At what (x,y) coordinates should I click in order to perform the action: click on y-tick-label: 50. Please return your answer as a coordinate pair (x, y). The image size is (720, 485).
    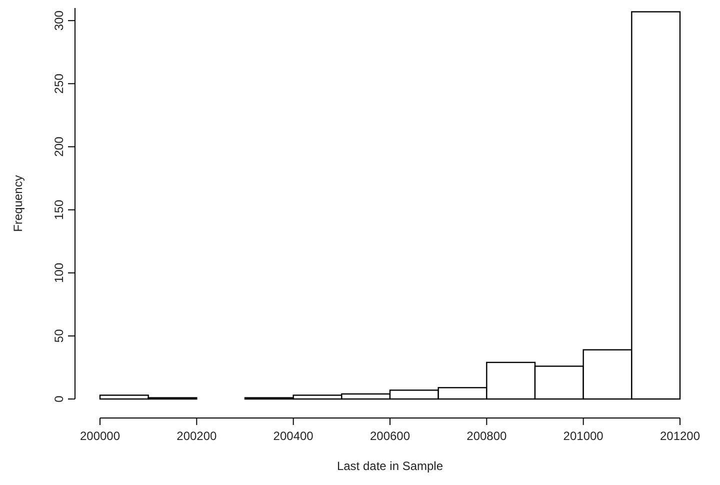
    Looking at the image, I should click on (59, 335).